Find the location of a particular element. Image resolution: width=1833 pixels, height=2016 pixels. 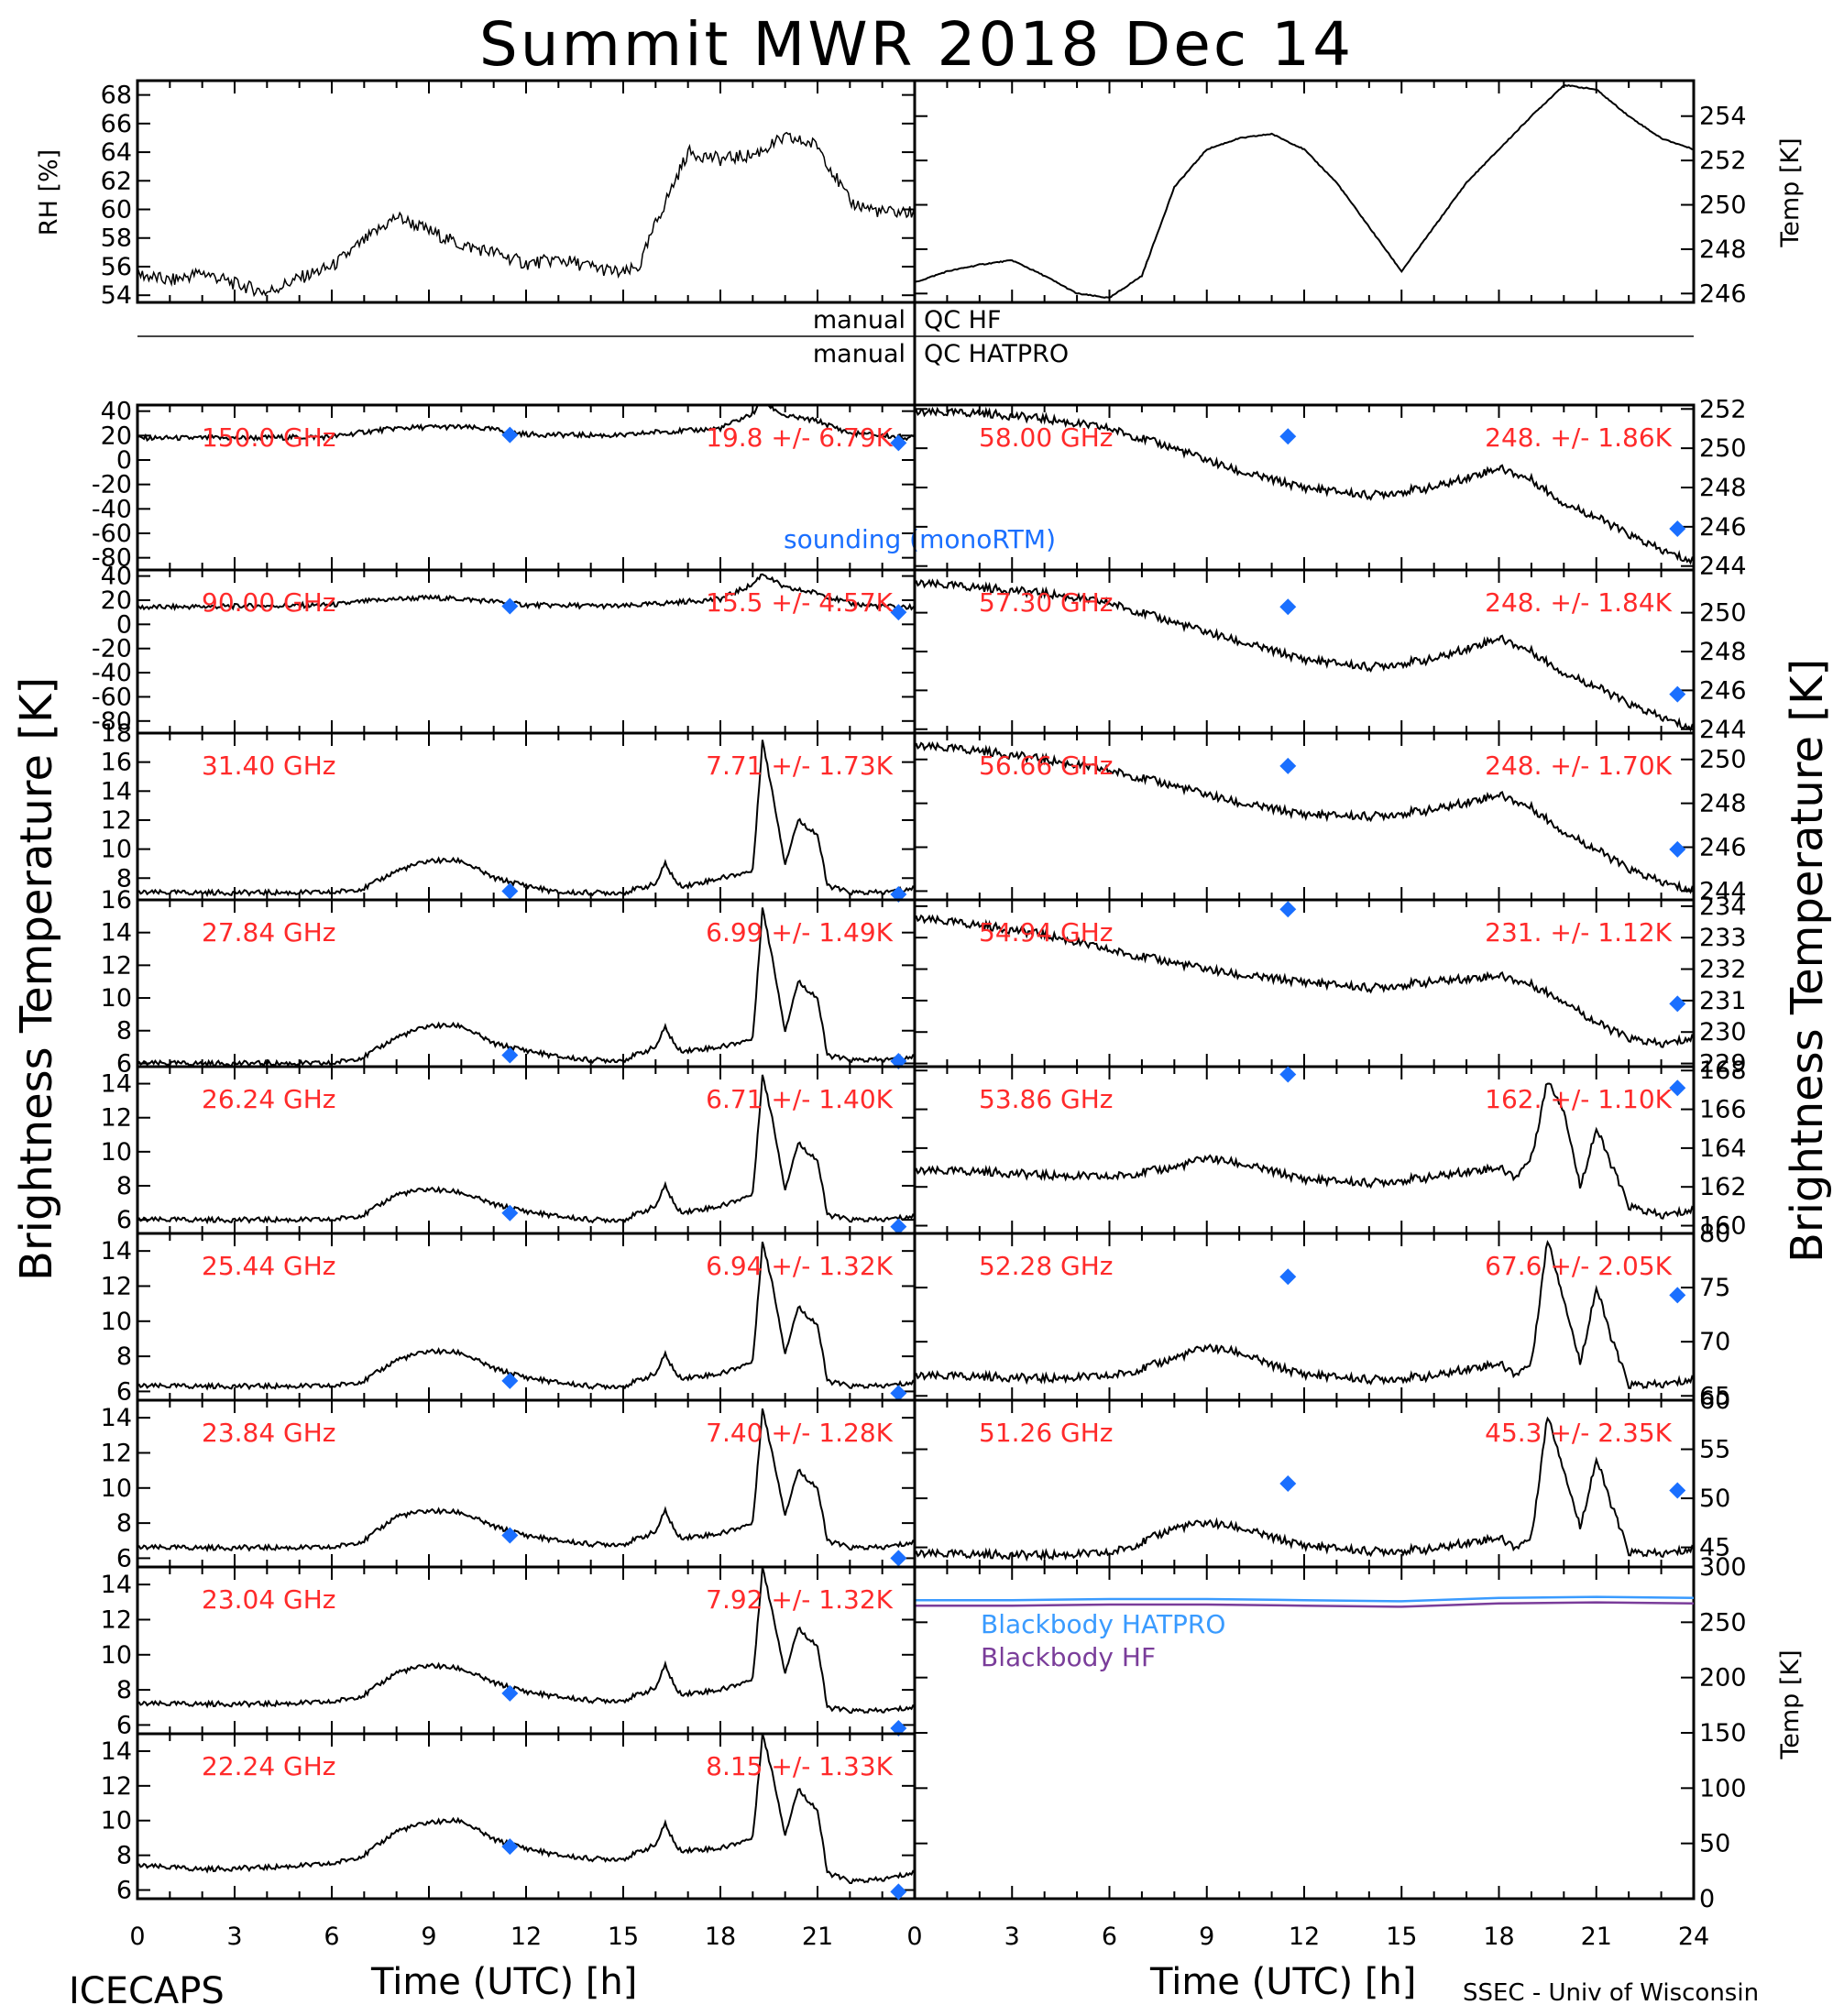

y-tick-label: 150 is located at coordinates (1723, 1733).